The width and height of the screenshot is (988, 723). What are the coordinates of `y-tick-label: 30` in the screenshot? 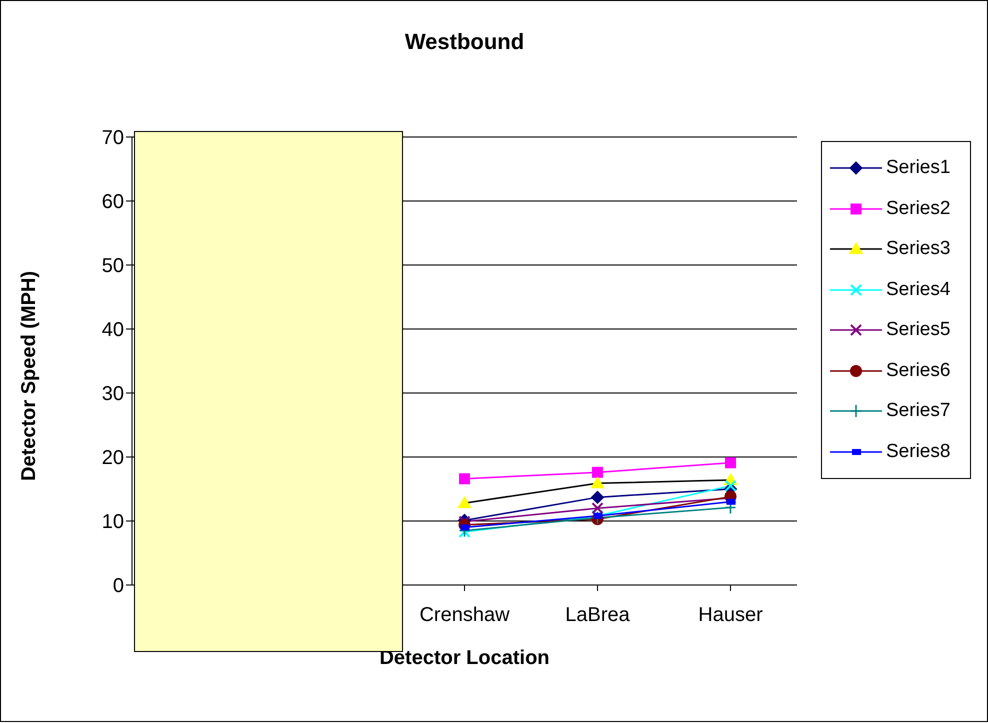 It's located at (113, 394).